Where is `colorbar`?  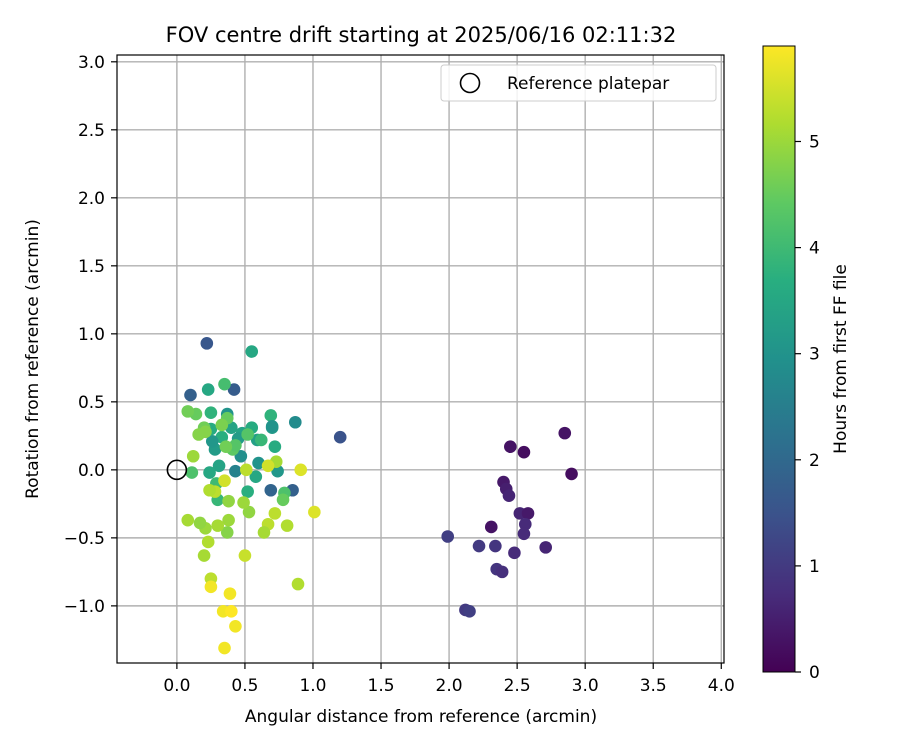 colorbar is located at coordinates (779, 359).